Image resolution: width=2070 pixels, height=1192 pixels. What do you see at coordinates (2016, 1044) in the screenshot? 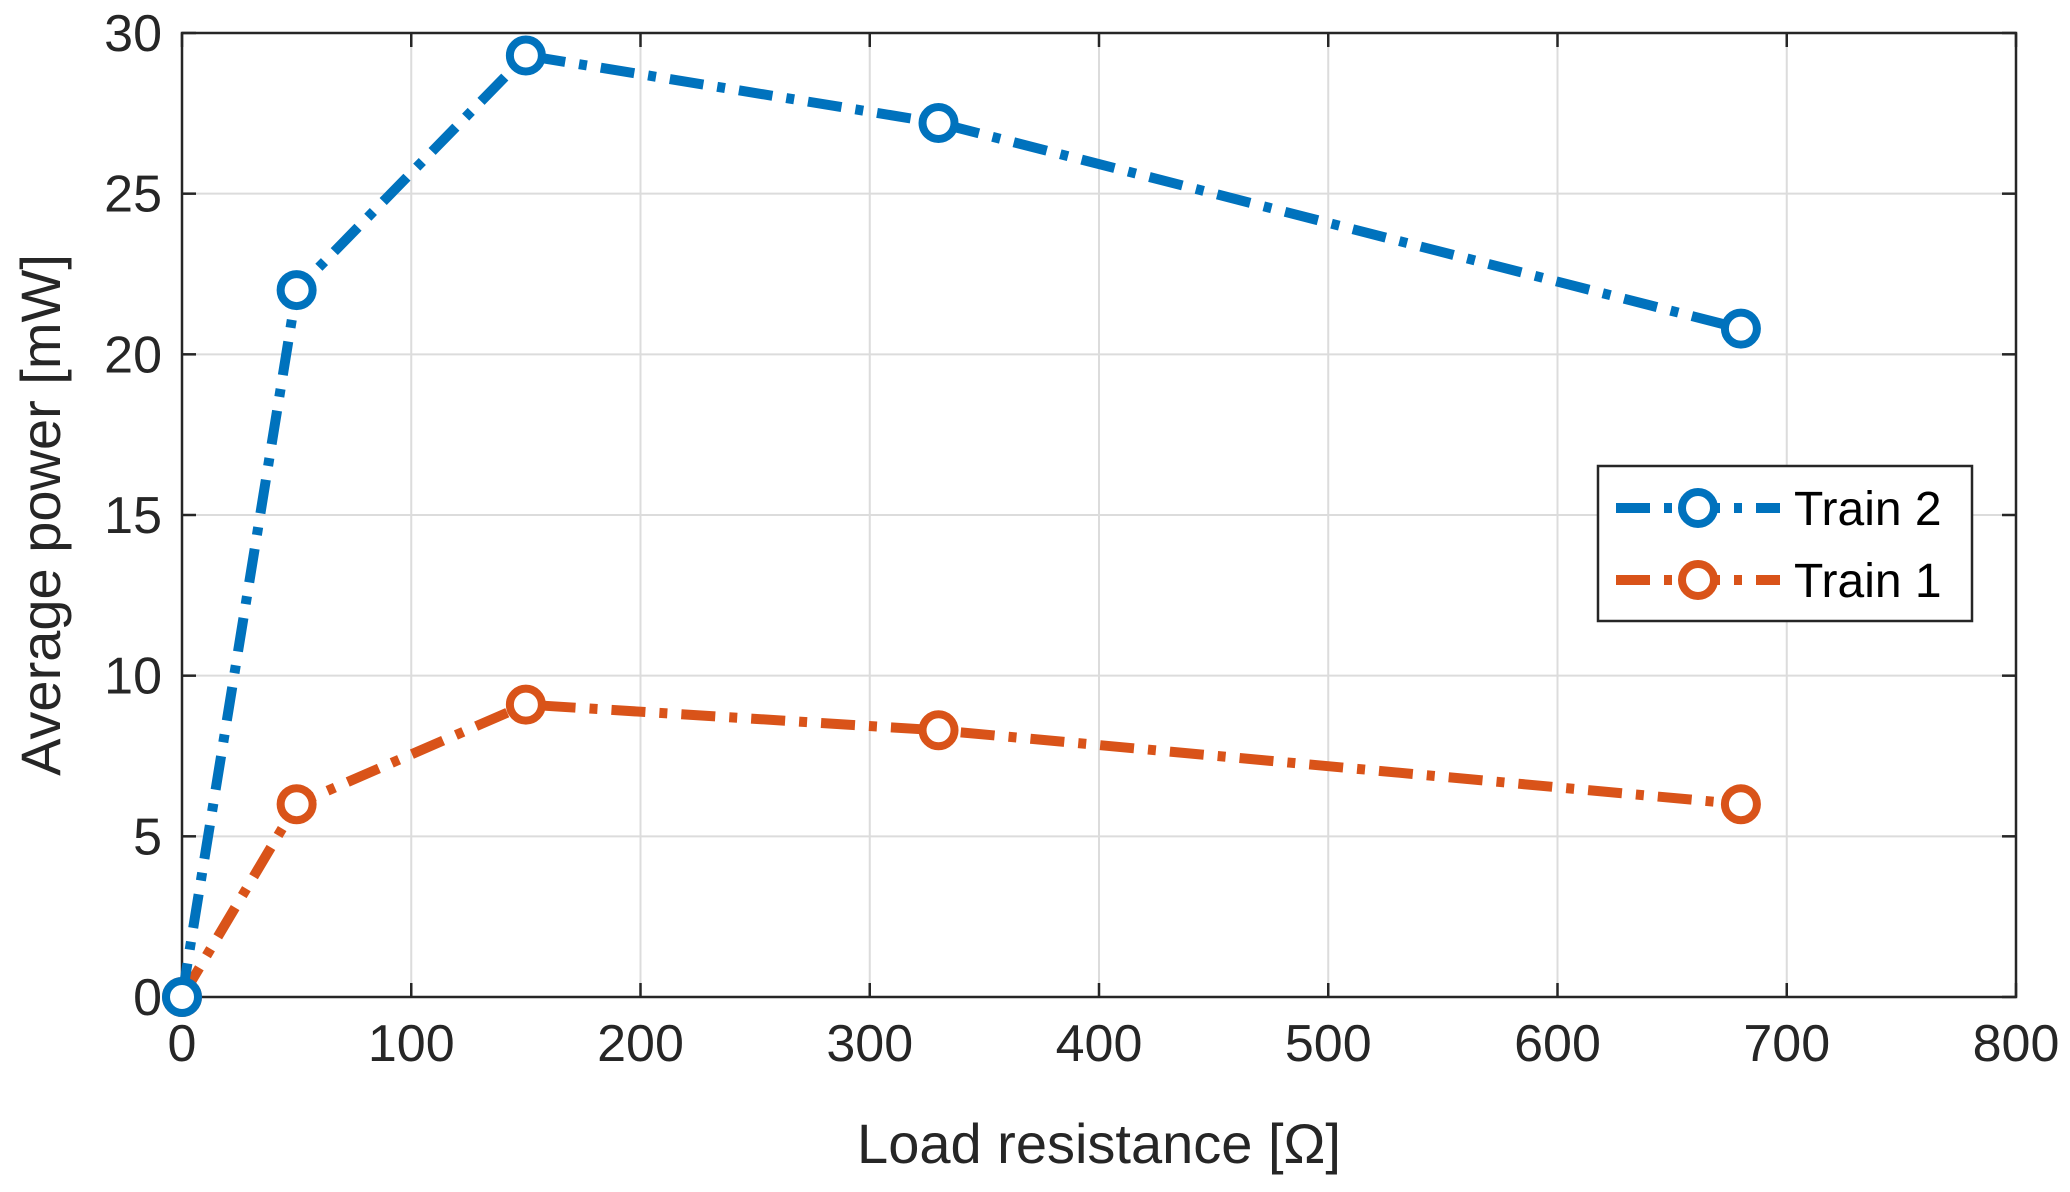
I see `x-tick-label: 800` at bounding box center [2016, 1044].